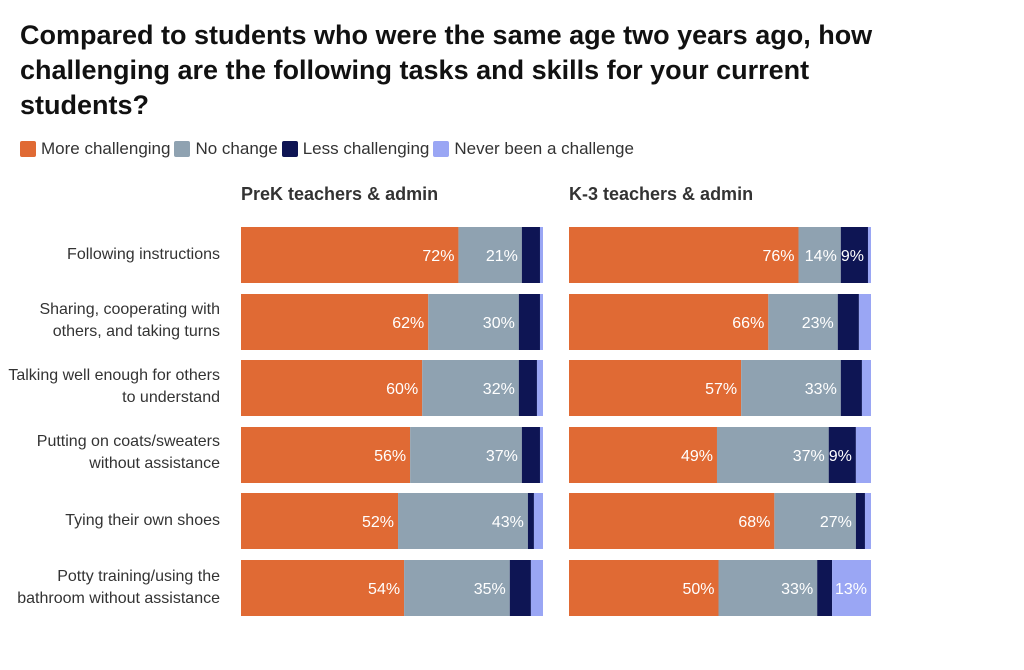 Image resolution: width=1024 pixels, height=670 pixels. What do you see at coordinates (544, 148) in the screenshot?
I see `legend-label-never-been-a-challenge: Never been a challenge` at bounding box center [544, 148].